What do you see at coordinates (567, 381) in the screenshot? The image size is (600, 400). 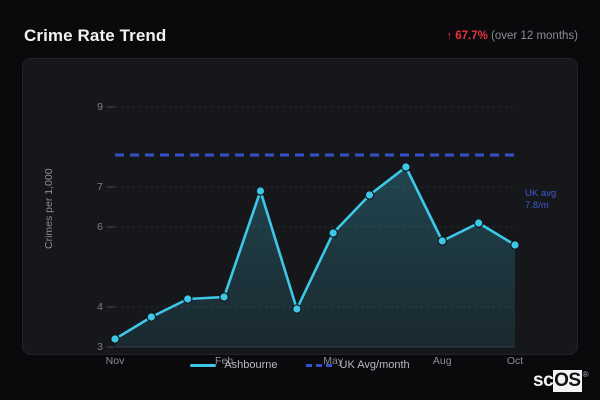 I see `watermark-text-inverted: OS` at bounding box center [567, 381].